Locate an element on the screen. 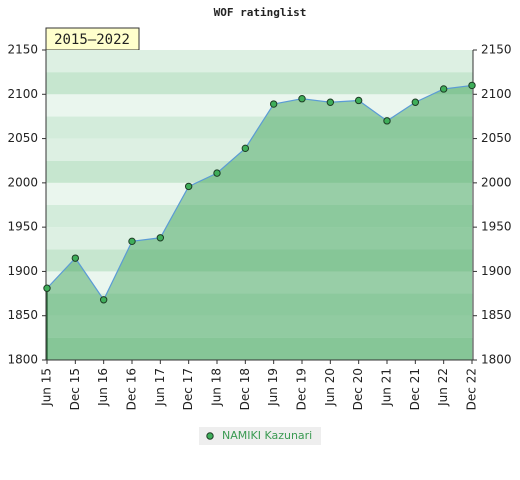  y2-tick-label: 2050 is located at coordinates (496, 138).